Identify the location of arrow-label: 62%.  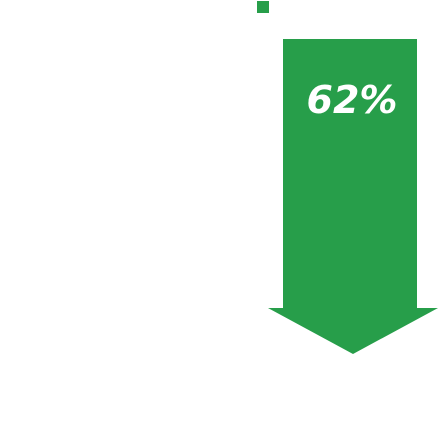
(352, 100).